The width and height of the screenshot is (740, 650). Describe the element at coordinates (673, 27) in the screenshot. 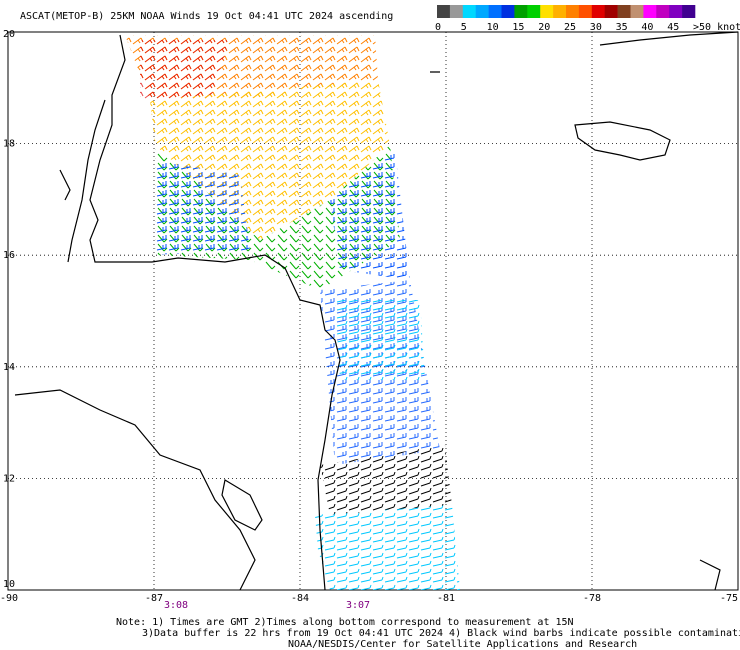

I see `colorbar-label: 45` at that location.